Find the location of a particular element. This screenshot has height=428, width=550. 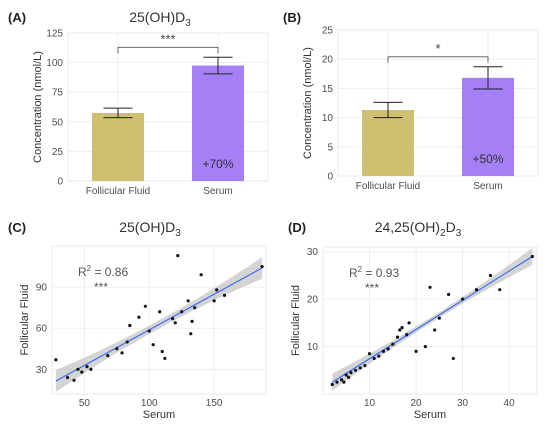

y-axis-label-b: Concentration (nmol/L) is located at coordinates (308, 103).